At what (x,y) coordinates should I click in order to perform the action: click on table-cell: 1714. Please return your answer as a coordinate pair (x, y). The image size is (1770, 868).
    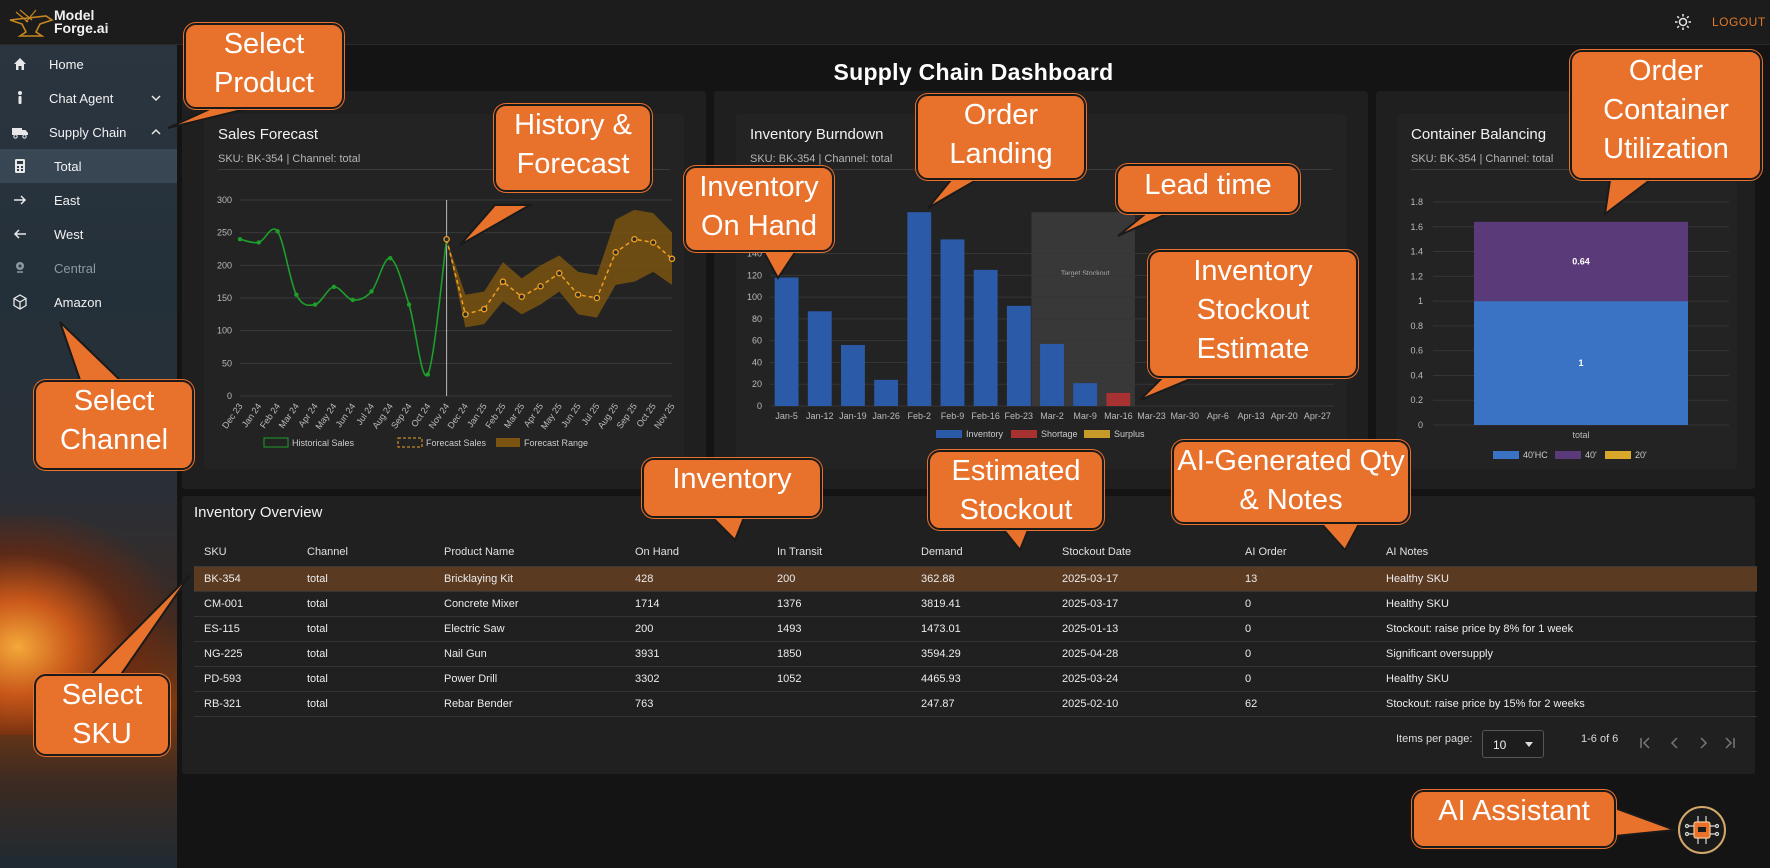
    Looking at the image, I should click on (696, 604).